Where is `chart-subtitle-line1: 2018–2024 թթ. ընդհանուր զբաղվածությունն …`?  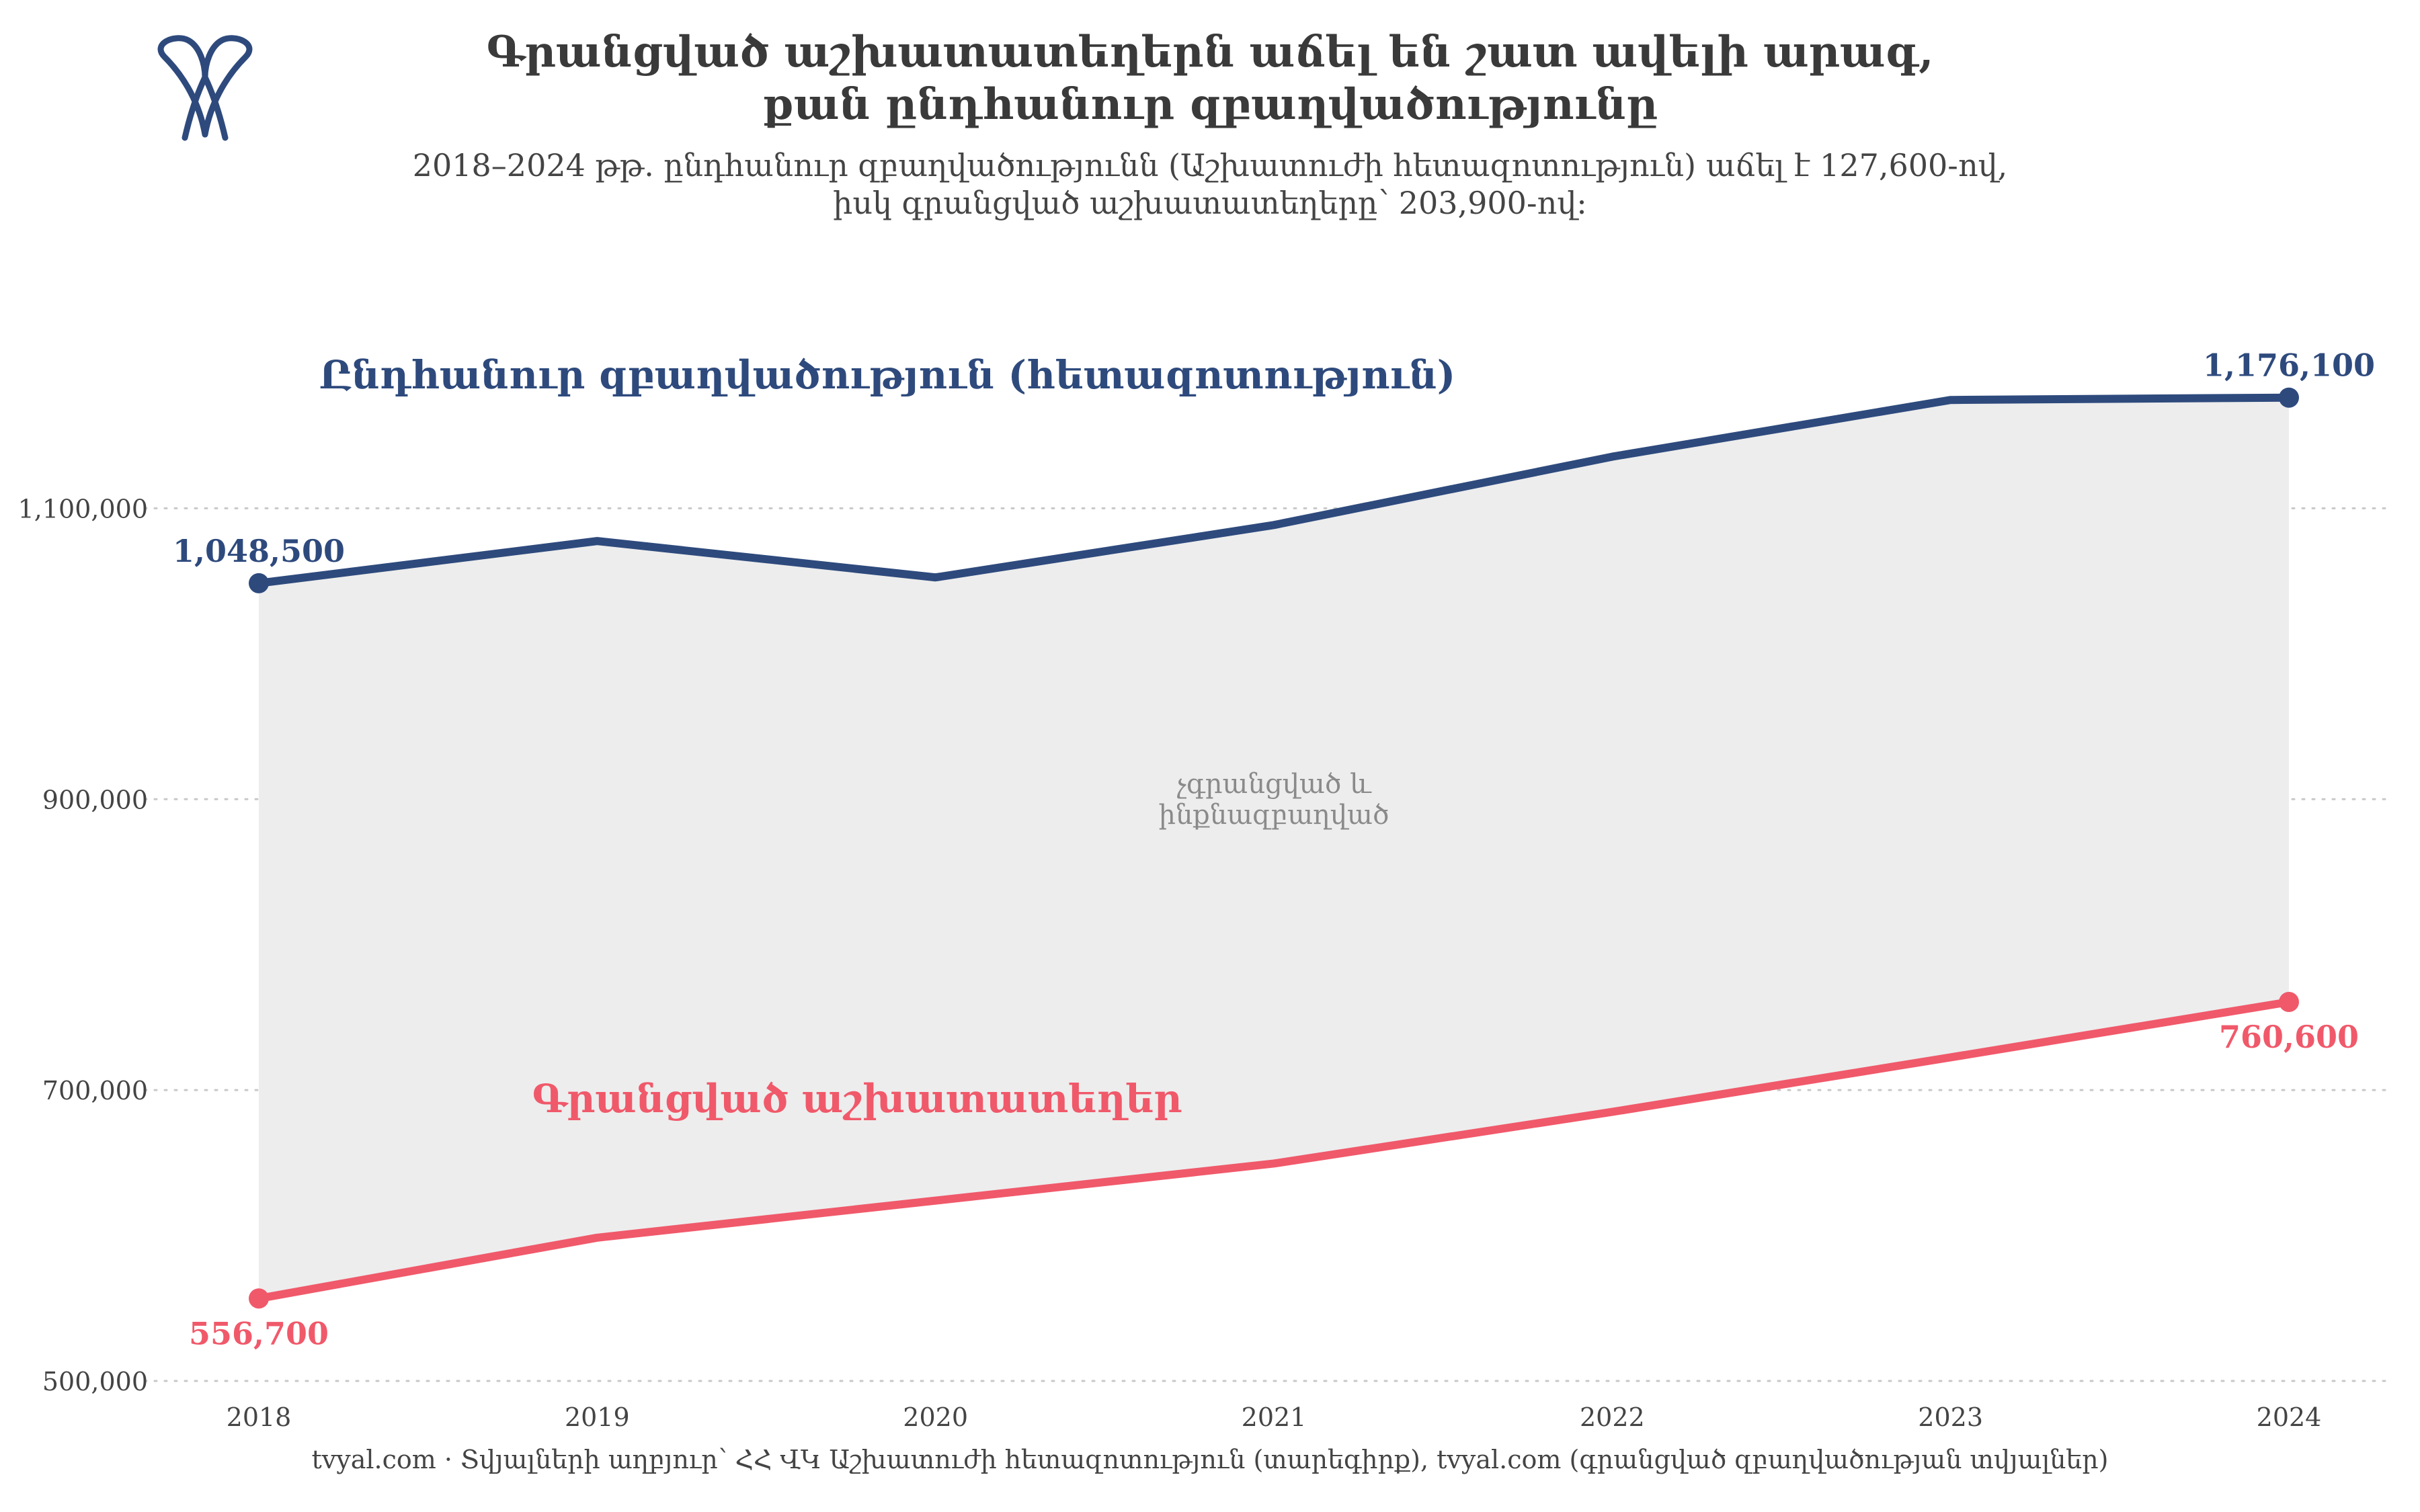
chart-subtitle-line1: 2018–2024 թթ. ընդհանուր զբաղվածությունն … is located at coordinates (1210, 165).